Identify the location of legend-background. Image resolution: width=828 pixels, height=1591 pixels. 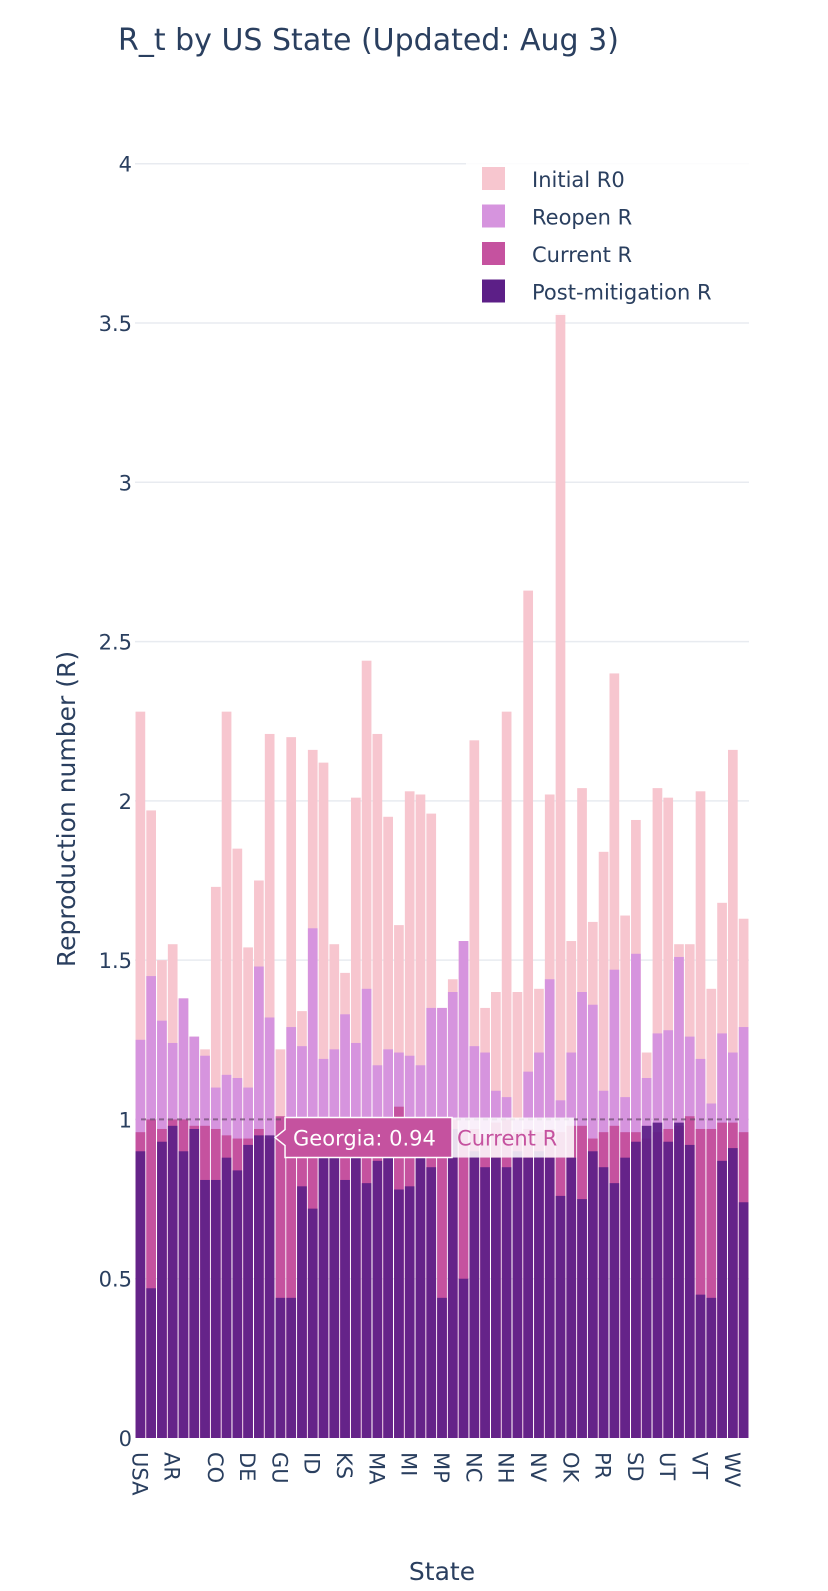
(607, 235).